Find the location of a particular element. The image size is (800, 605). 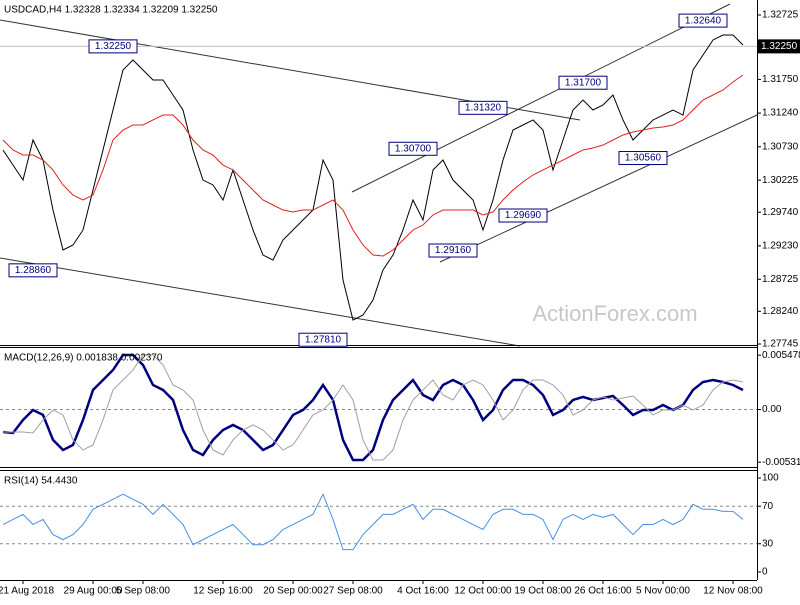

annotation-label: 1.31700 is located at coordinates (583, 82).